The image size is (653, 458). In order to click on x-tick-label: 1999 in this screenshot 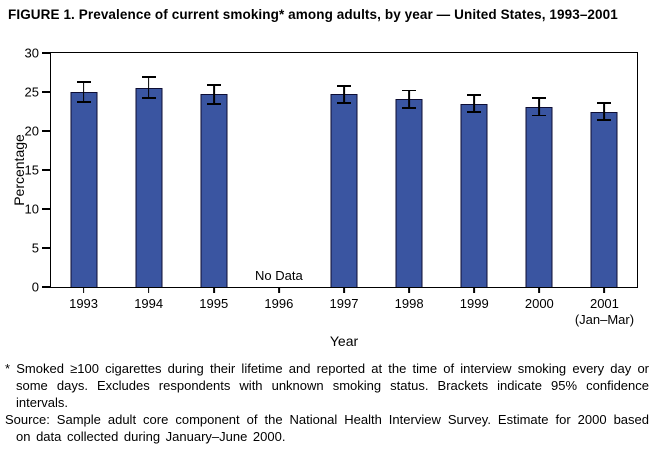, I will do `click(474, 303)`.